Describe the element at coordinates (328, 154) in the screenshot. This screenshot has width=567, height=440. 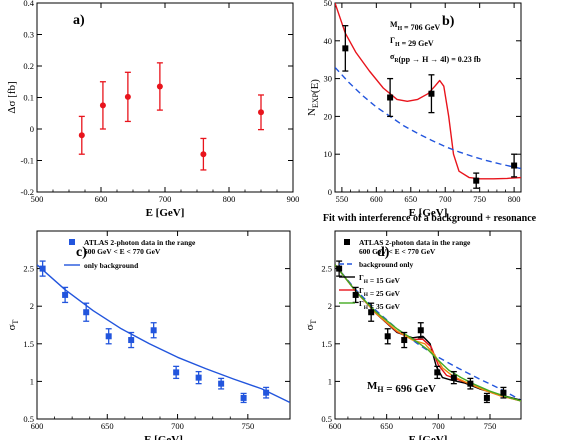
I see `y-tick-label: 10` at that location.